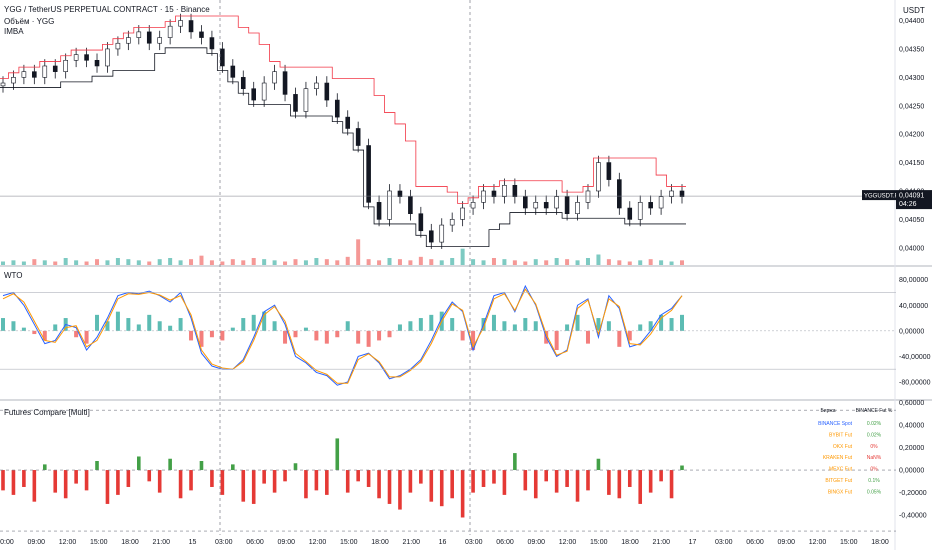 The width and height of the screenshot is (932, 550). Describe the element at coordinates (47, 412) in the screenshot. I see `futures-compare-legend: Futures Compare [Multi]` at that location.